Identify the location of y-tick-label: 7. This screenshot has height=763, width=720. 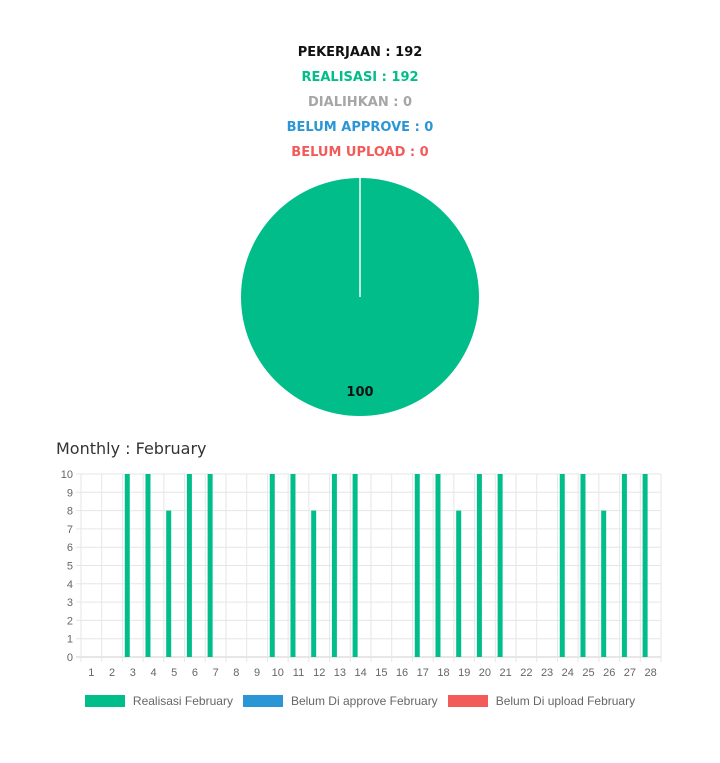
(70, 530).